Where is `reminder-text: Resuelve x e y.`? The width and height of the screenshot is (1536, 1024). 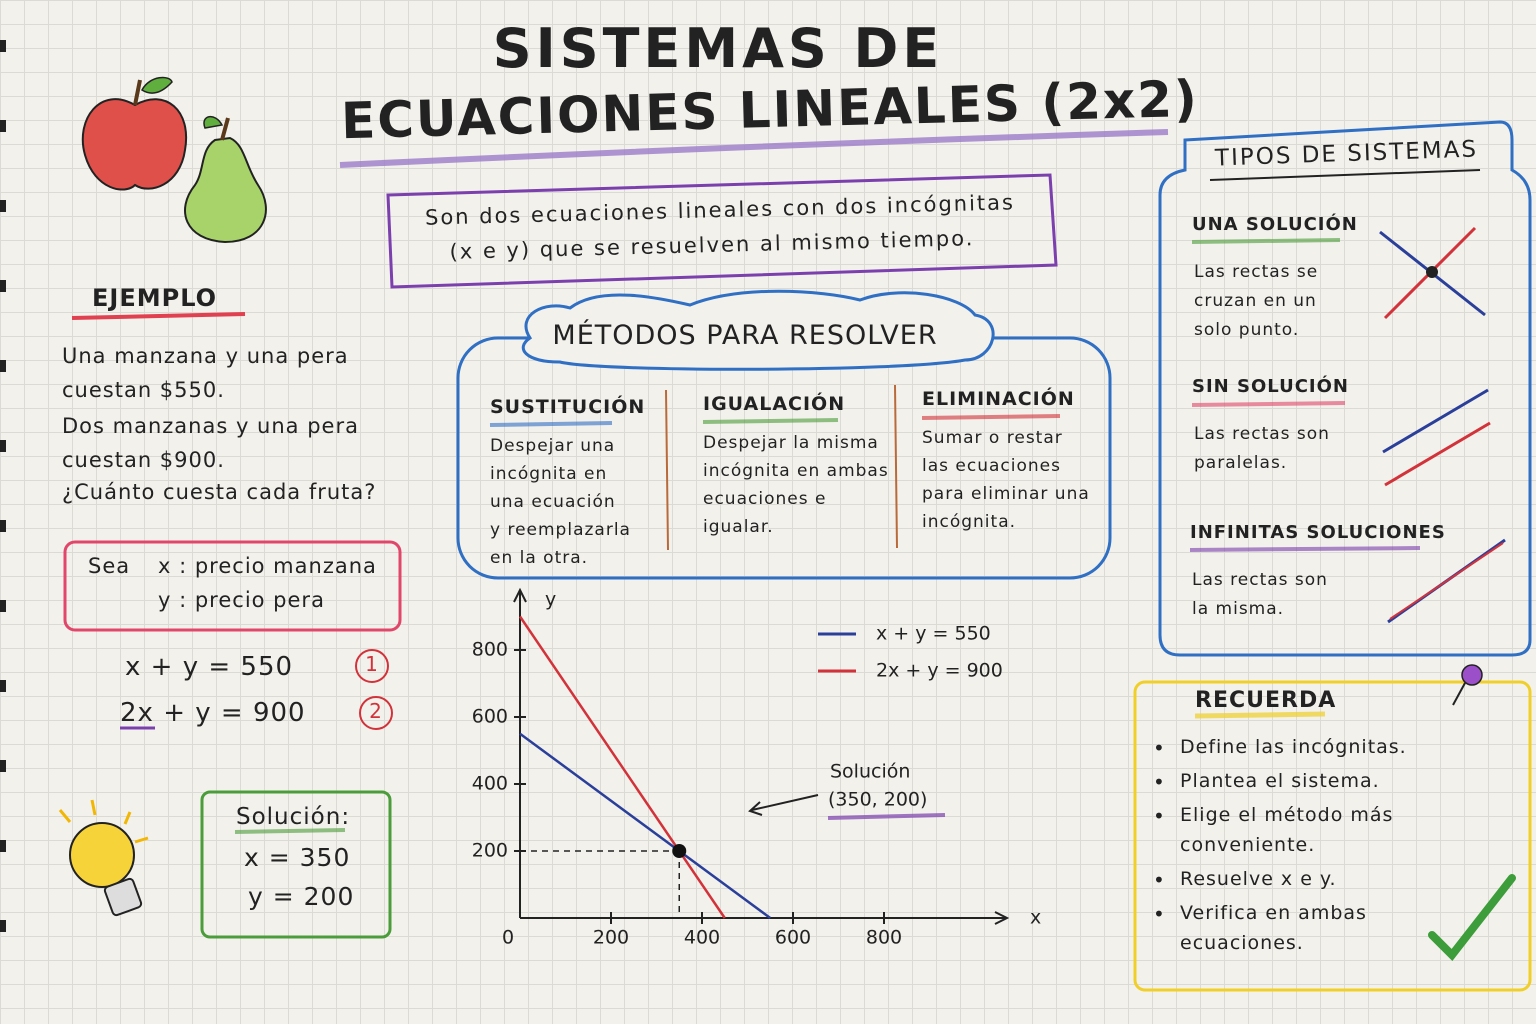
reminder-text: Resuelve x e y. is located at coordinates (1258, 879).